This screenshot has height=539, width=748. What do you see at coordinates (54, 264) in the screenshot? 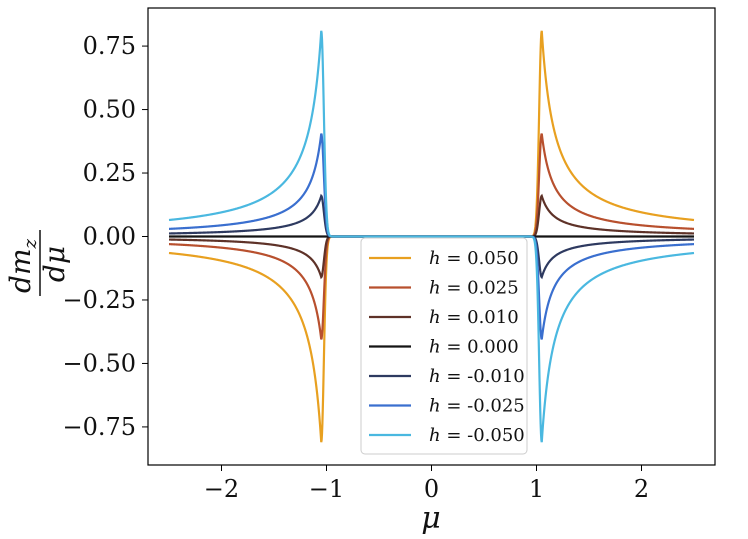
I see `y-label-denominator: dμ` at bounding box center [54, 264].